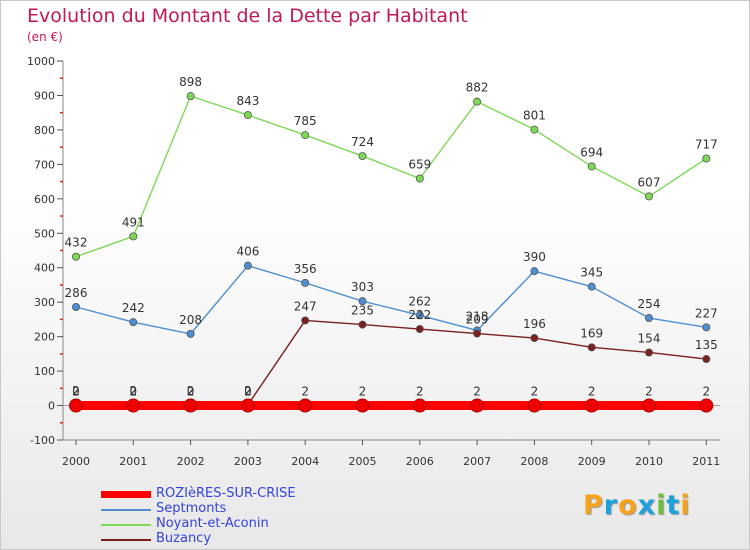  What do you see at coordinates (44, 199) in the screenshot?
I see `y-tick-label: 600` at bounding box center [44, 199].